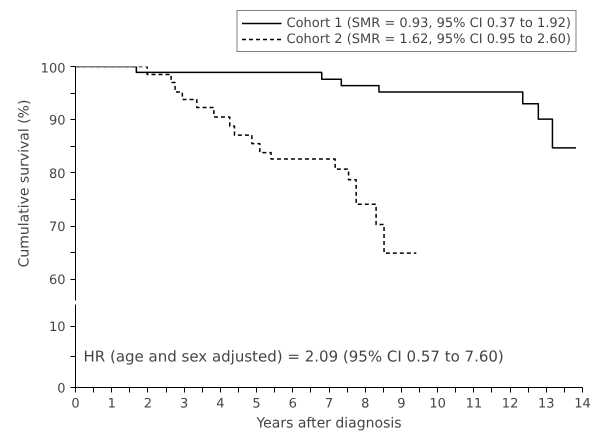 The height and width of the screenshot is (440, 613). I want to click on x-tick-label: 13, so click(546, 404).